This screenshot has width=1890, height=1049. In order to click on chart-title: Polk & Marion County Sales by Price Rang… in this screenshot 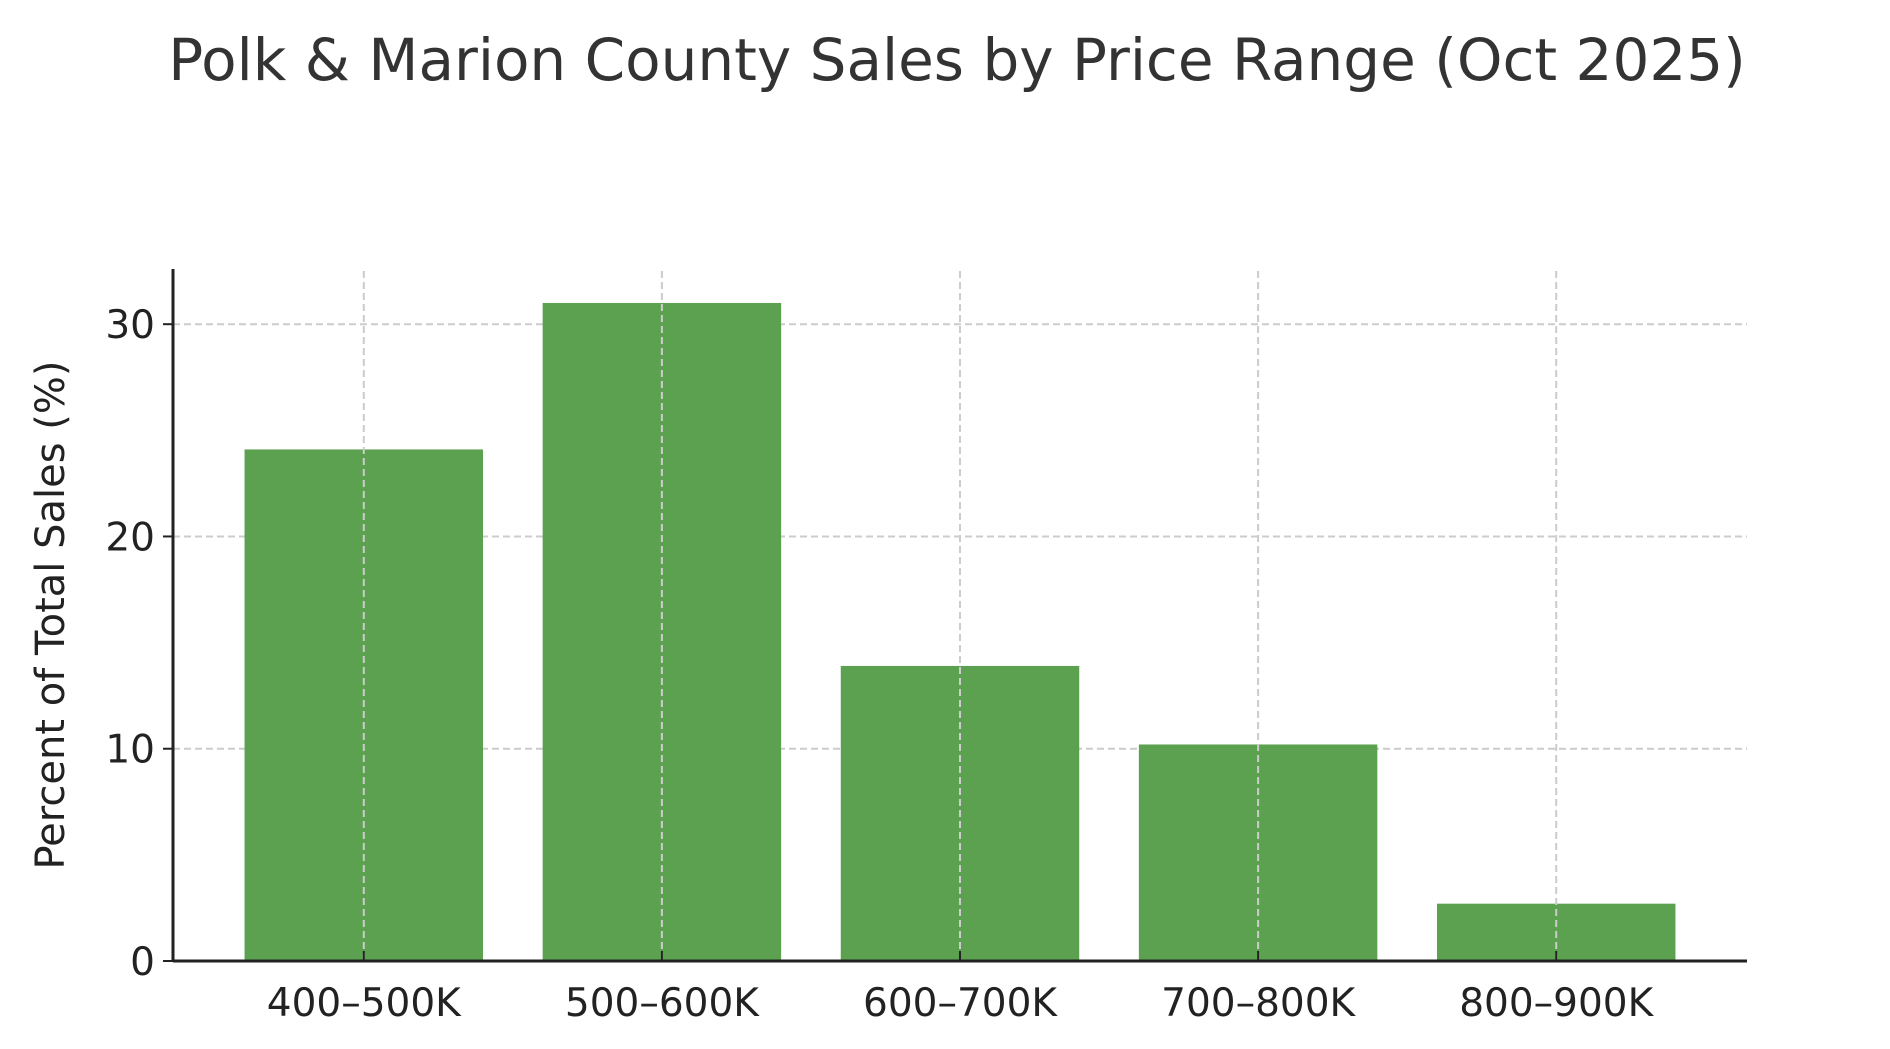, I will do `click(957, 60)`.